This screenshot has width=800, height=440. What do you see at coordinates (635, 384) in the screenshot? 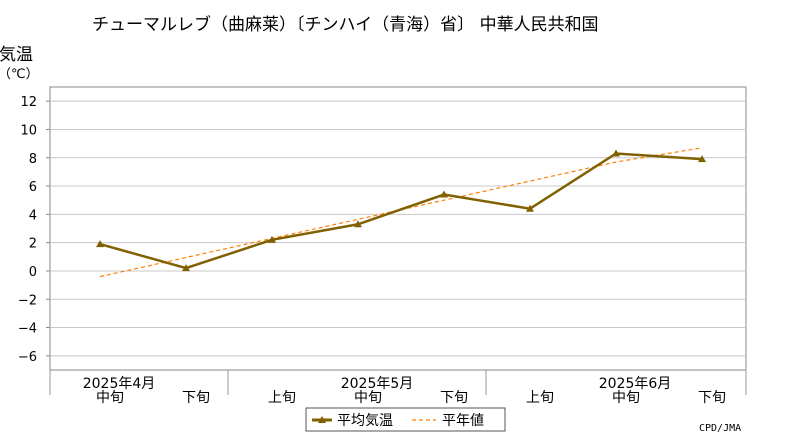
I see `month-label: 2025年6月` at bounding box center [635, 384].